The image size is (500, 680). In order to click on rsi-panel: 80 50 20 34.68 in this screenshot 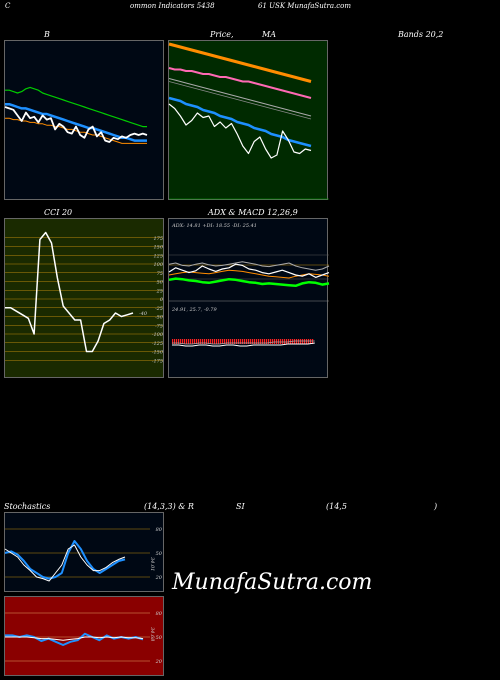, I will do `click(84, 636)`.